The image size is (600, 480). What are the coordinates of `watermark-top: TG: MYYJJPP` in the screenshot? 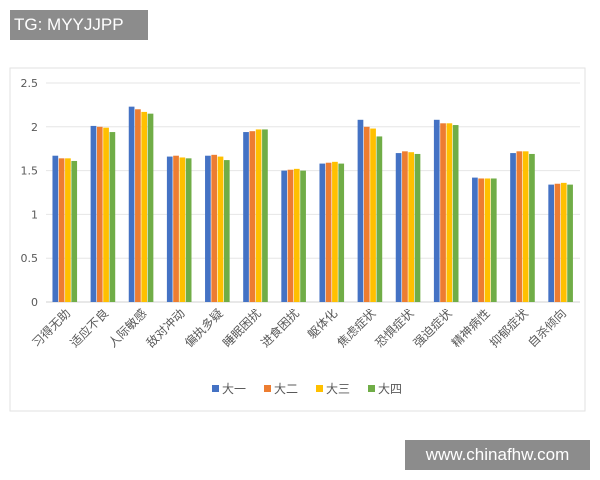 It's located at (79, 25).